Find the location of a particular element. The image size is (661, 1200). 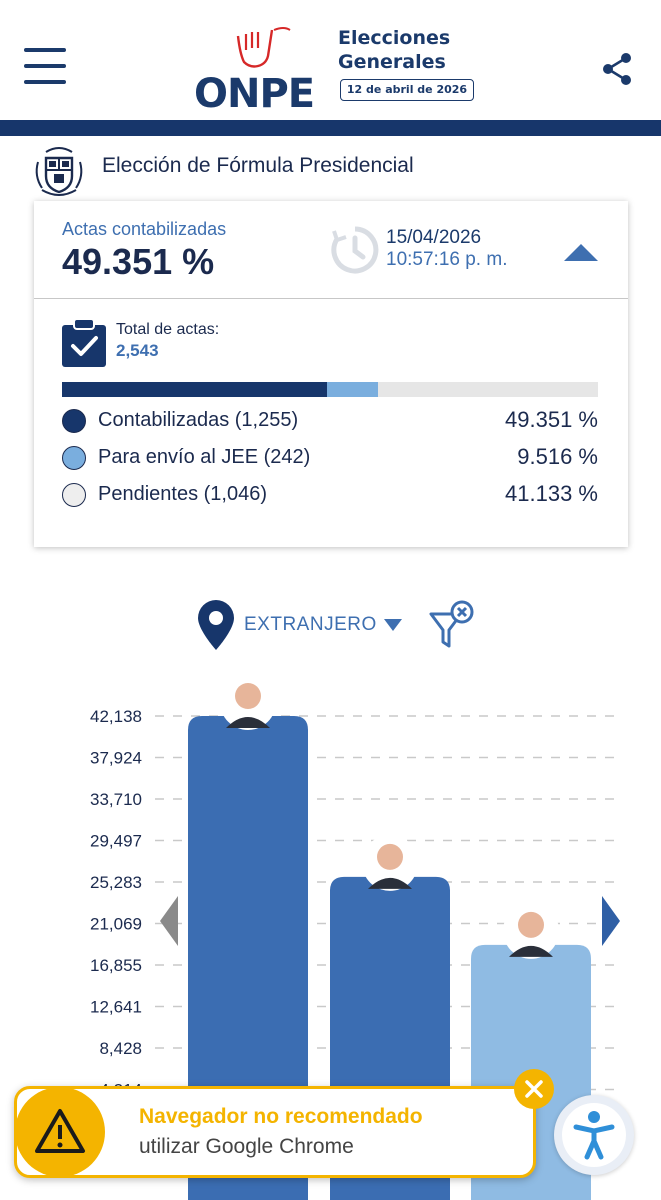

y-tick-label: 16,855 is located at coordinates (116, 965).